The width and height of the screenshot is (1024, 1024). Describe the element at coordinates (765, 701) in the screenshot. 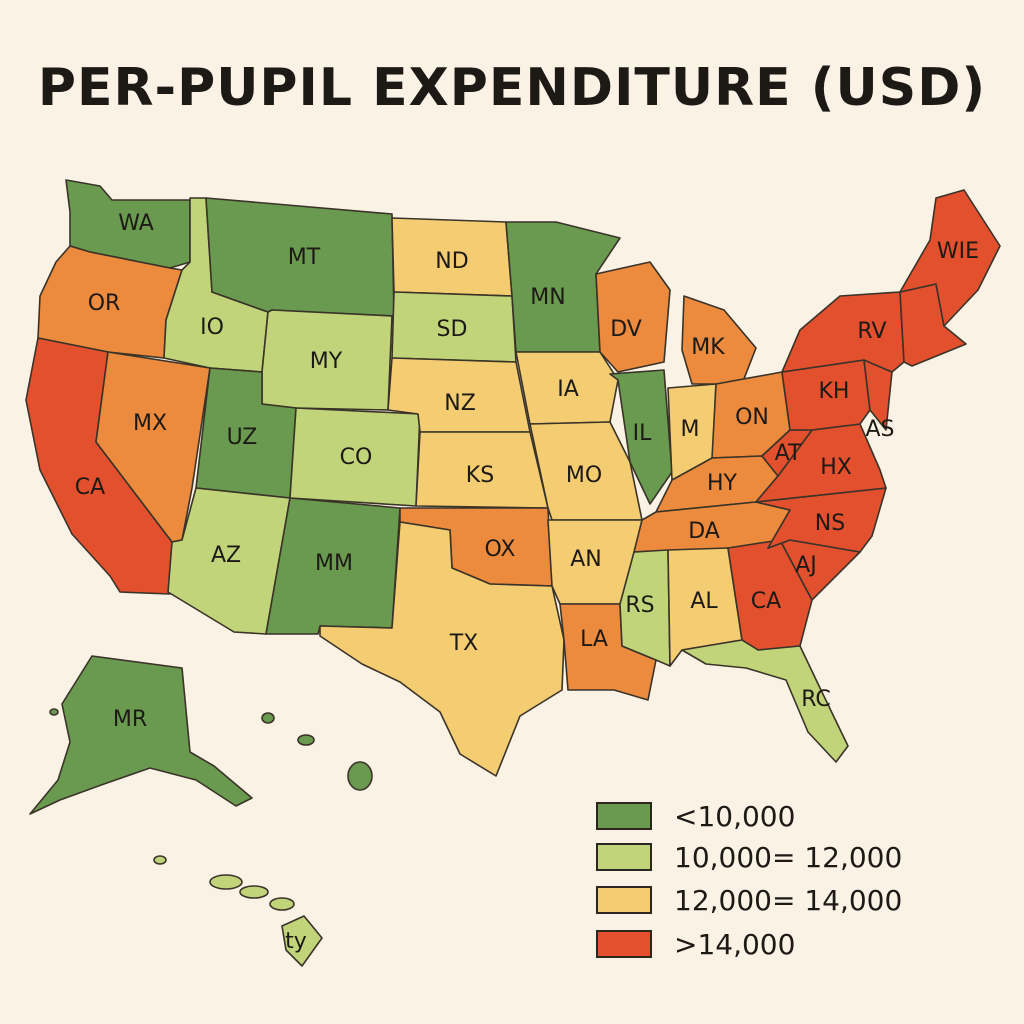

I see `state-fl` at that location.